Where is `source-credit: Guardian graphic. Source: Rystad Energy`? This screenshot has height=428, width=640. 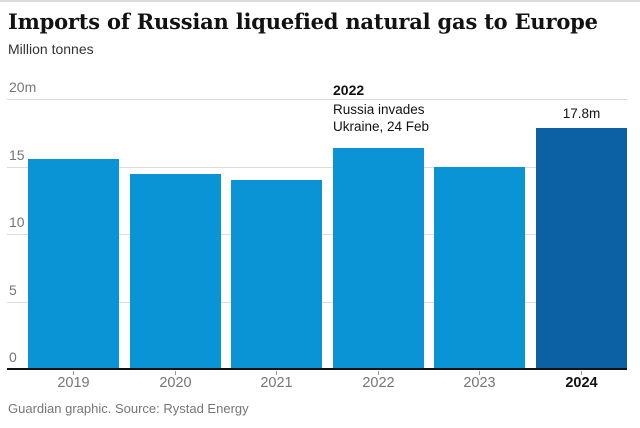 source-credit: Guardian graphic. Source: Rystad Energy is located at coordinates (128, 408).